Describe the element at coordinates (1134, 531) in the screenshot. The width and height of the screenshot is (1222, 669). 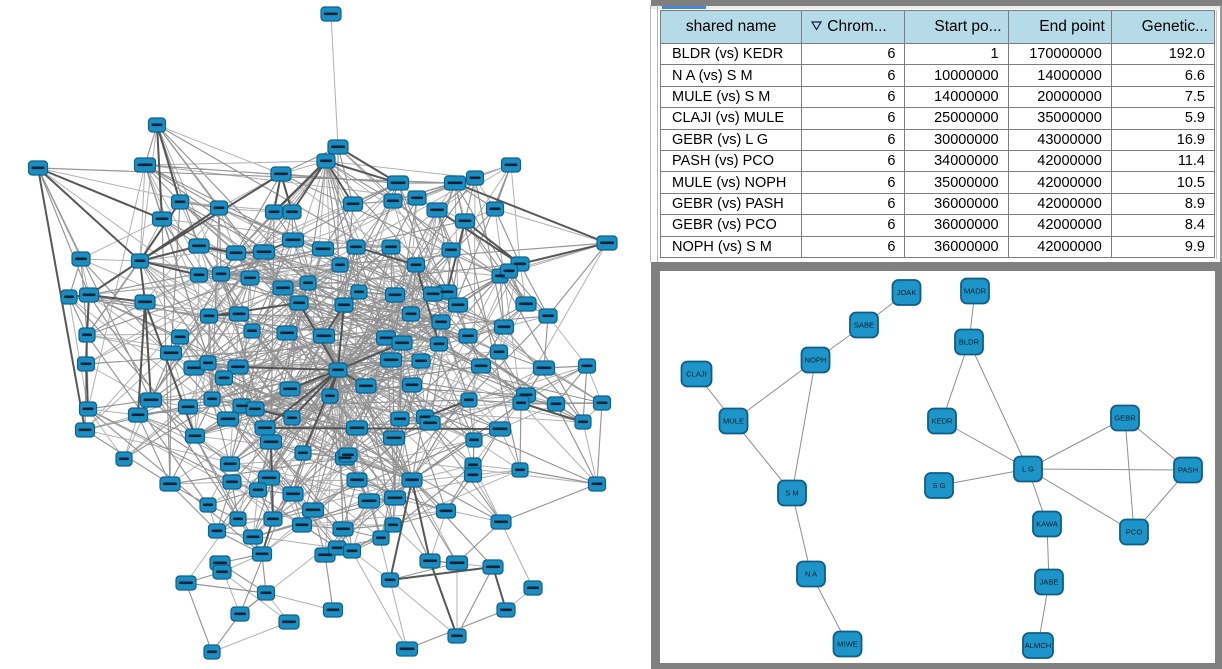
I see `svg-text: PCO` at that location.